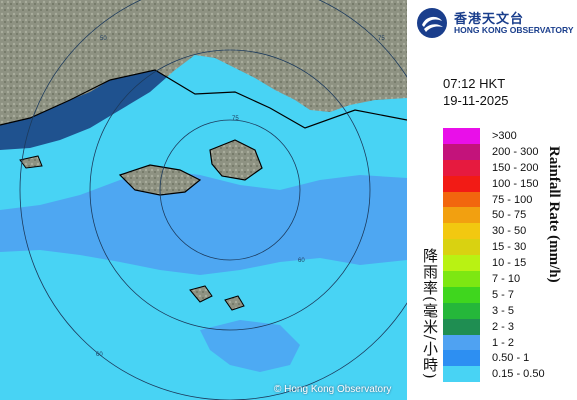 The width and height of the screenshot is (577, 400). I want to click on legend-row: 50 - 75, so click(494, 215).